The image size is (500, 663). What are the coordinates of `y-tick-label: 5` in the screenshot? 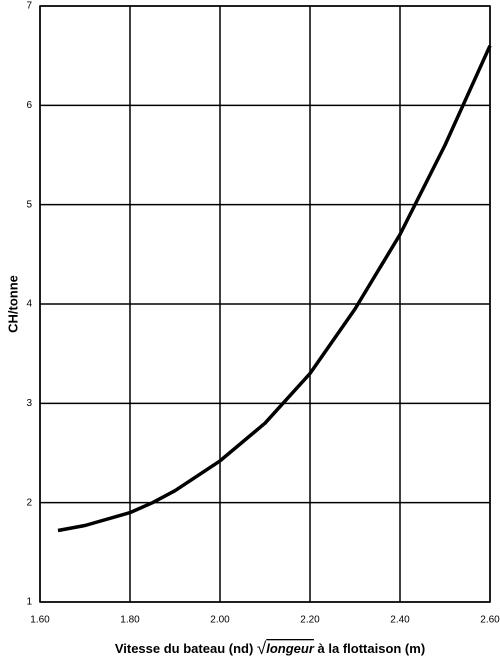 It's located at (29, 204).